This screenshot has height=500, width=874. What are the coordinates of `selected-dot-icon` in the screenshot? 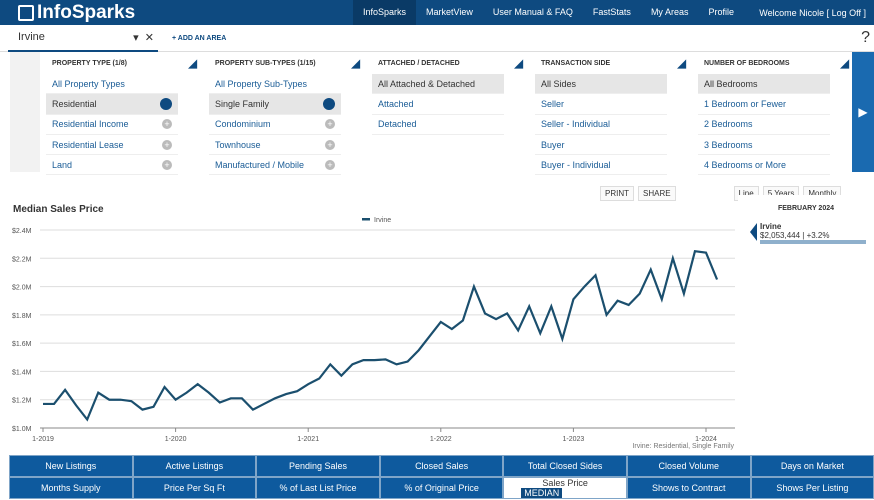 It's located at (329, 103).